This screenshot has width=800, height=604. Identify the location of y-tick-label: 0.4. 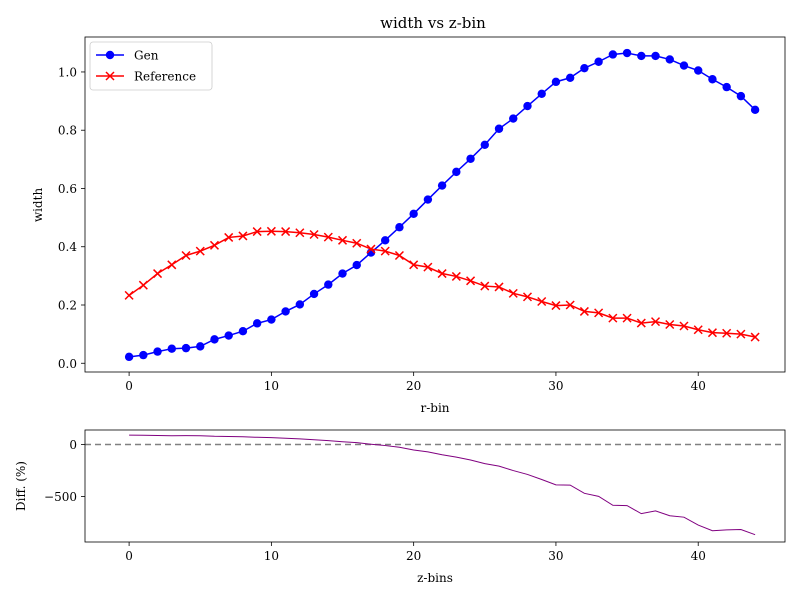
(67, 247).